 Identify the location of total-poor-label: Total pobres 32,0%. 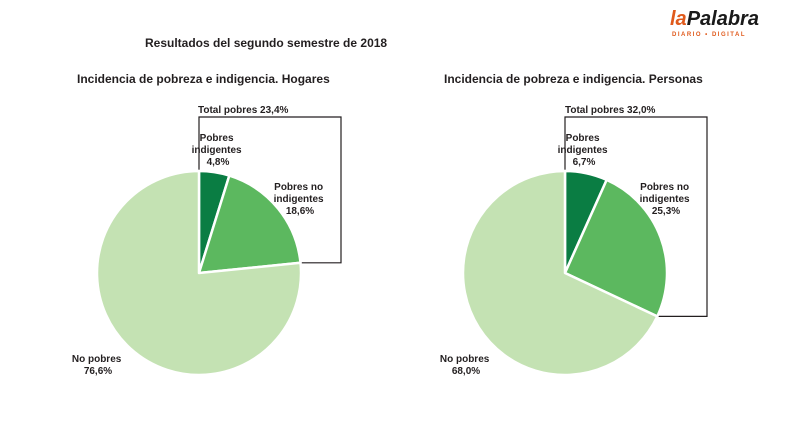
(610, 110).